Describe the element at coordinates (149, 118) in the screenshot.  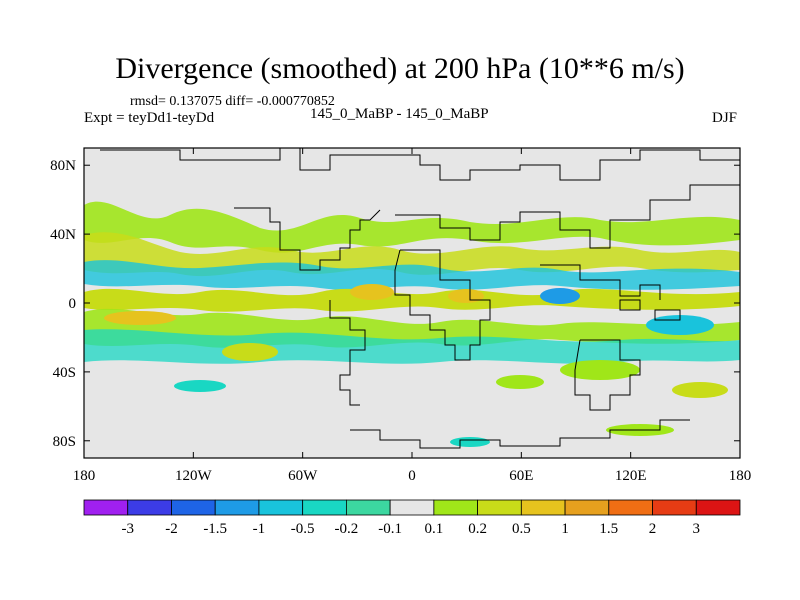
I see `experiment-label: Expt = teyDd1-teyDd` at that location.